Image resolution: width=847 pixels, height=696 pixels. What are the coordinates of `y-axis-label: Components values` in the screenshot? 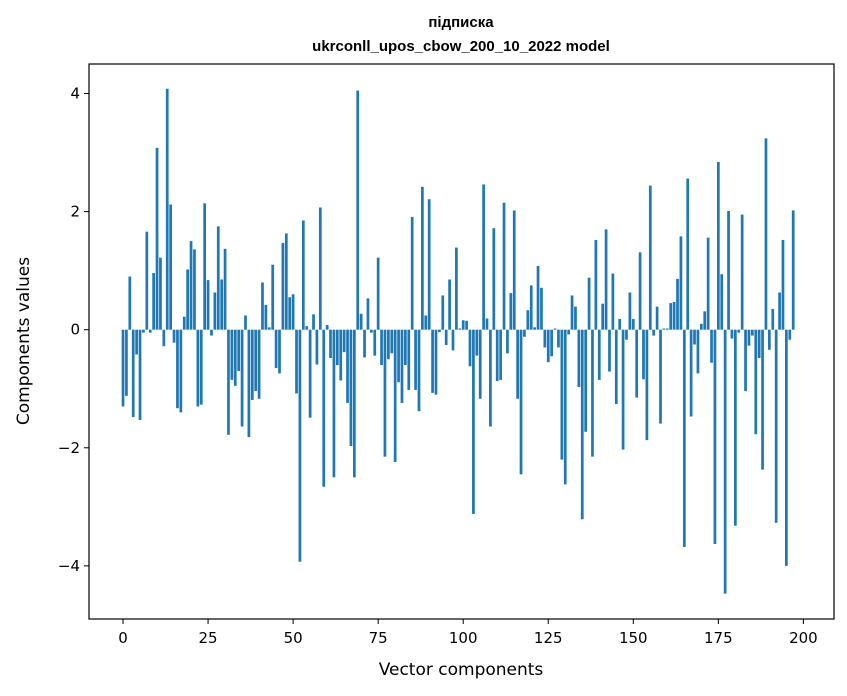 It's located at (24, 341).